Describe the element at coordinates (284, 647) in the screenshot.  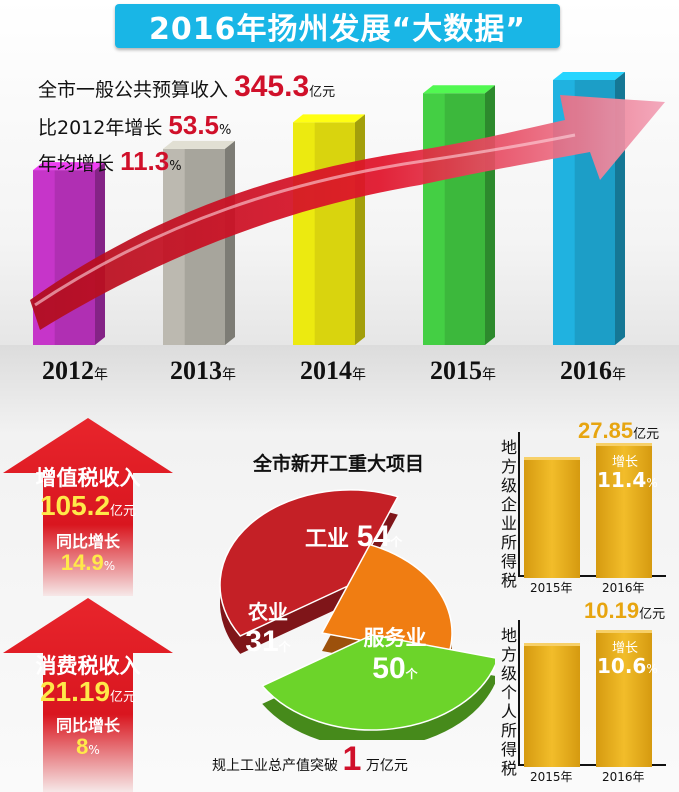
I see `pie-label-agriculture-unit: 个` at that location.